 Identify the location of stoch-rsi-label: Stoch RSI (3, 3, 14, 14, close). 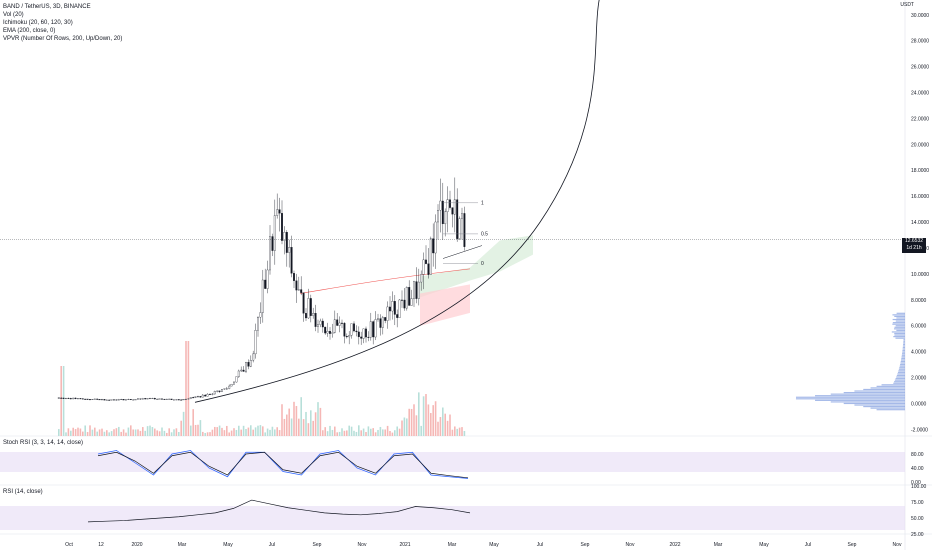
(43, 443).